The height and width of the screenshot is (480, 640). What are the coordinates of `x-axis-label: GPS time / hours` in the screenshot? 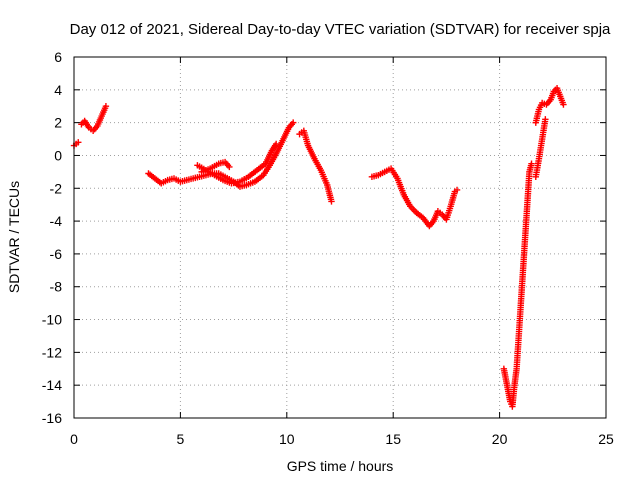 It's located at (340, 466).